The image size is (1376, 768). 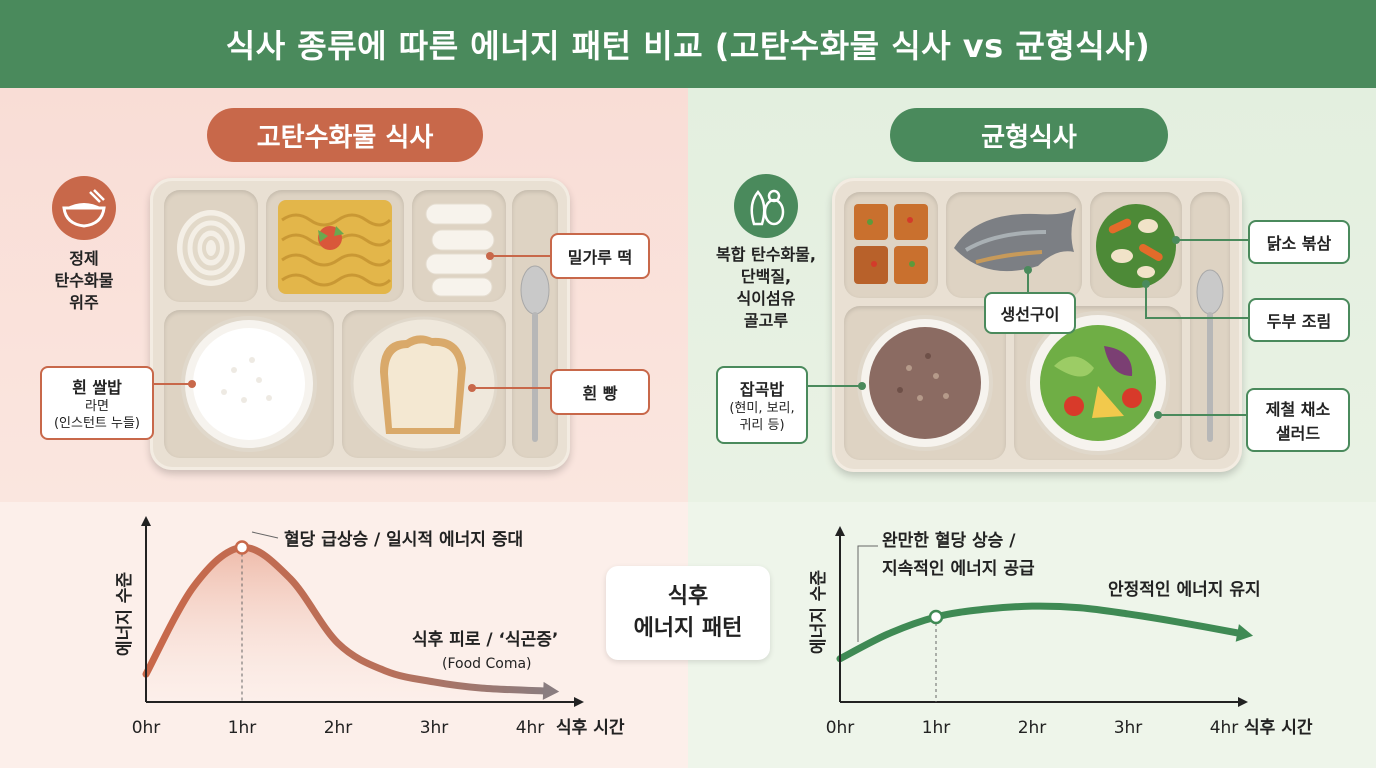 What do you see at coordinates (600, 256) in the screenshot?
I see `label-tteok: 밀가루 떡` at bounding box center [600, 256].